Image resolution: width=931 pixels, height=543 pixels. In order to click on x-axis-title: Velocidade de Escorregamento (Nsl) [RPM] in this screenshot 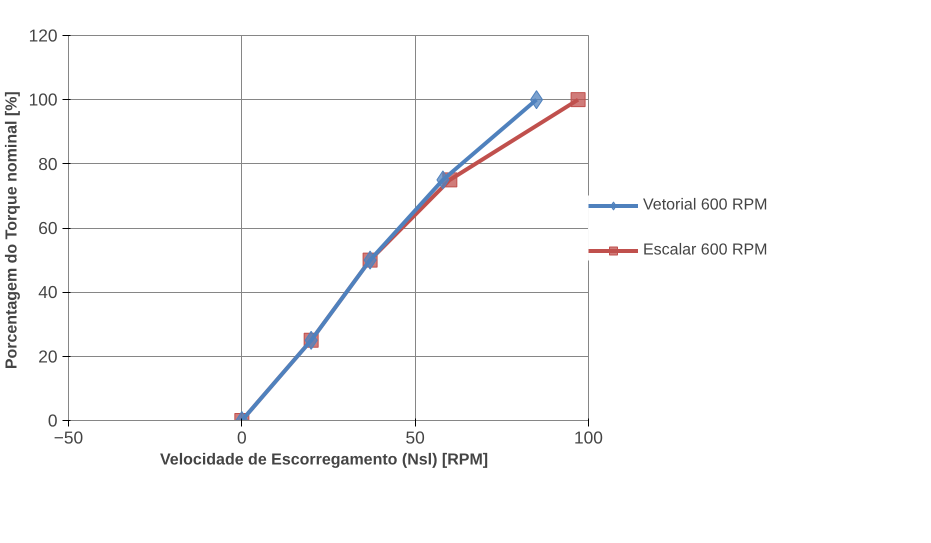, I will do `click(324, 460)`.